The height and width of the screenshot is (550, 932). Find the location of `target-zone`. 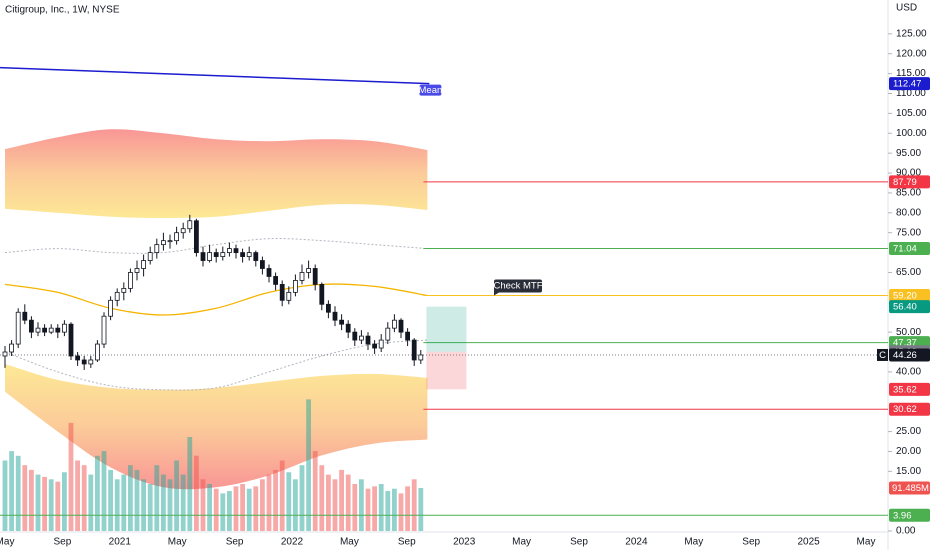

target-zone is located at coordinates (446, 329).